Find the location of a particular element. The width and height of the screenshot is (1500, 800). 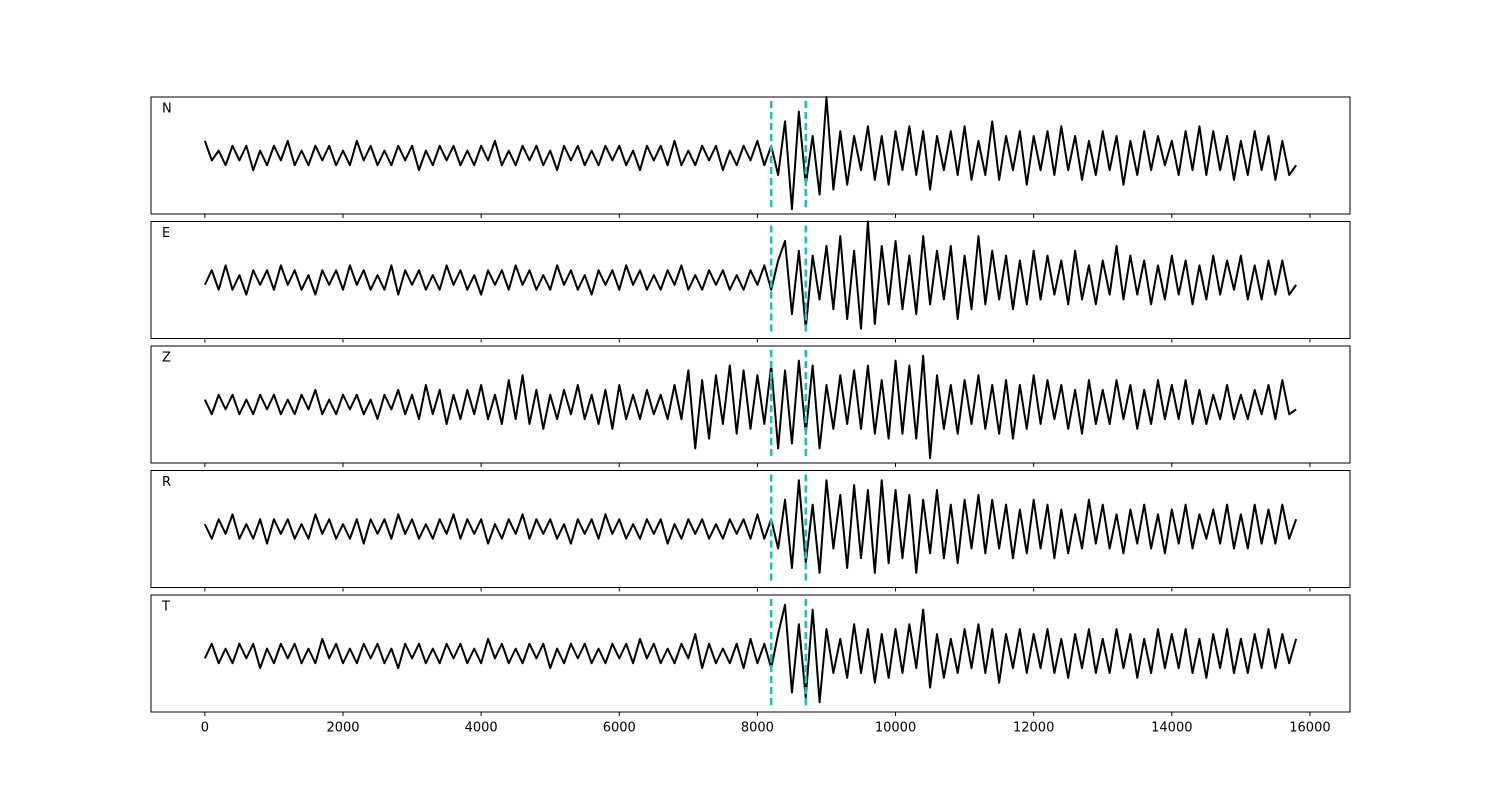

x-tick-label: 0 is located at coordinates (205, 728).